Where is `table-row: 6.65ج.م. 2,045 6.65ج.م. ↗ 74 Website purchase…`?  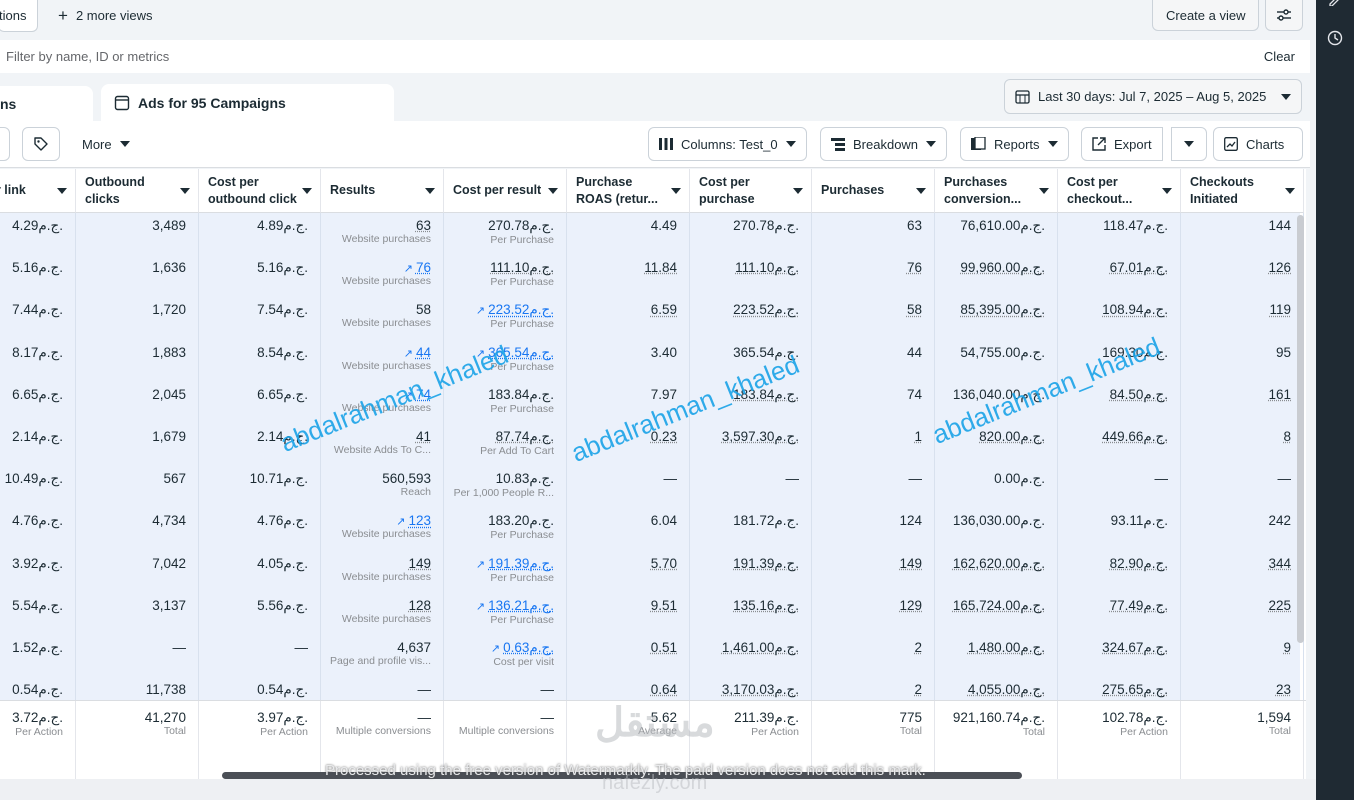 table-row: 6.65ج.م. 2,045 6.65ج.م. ↗ 74 Website purchase… is located at coordinates (652, 402).